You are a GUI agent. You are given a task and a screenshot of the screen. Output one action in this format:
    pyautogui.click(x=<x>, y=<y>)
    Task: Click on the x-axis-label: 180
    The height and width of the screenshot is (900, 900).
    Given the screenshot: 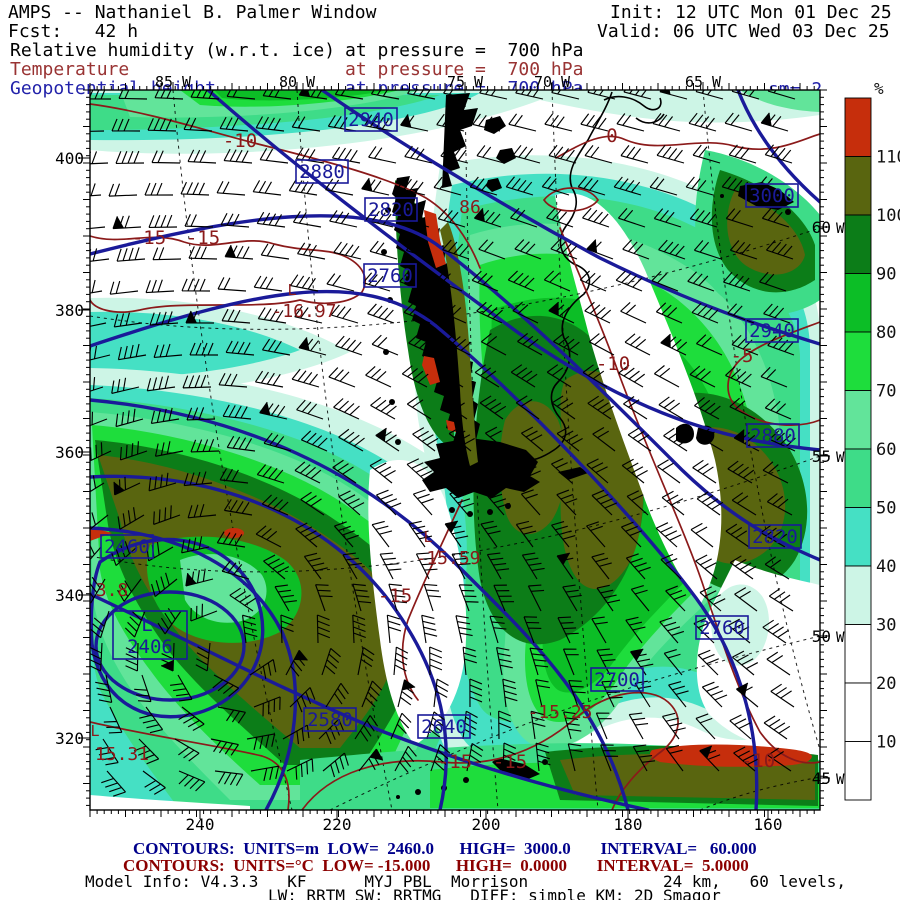 What is the action you would take?
    pyautogui.click(x=628, y=824)
    